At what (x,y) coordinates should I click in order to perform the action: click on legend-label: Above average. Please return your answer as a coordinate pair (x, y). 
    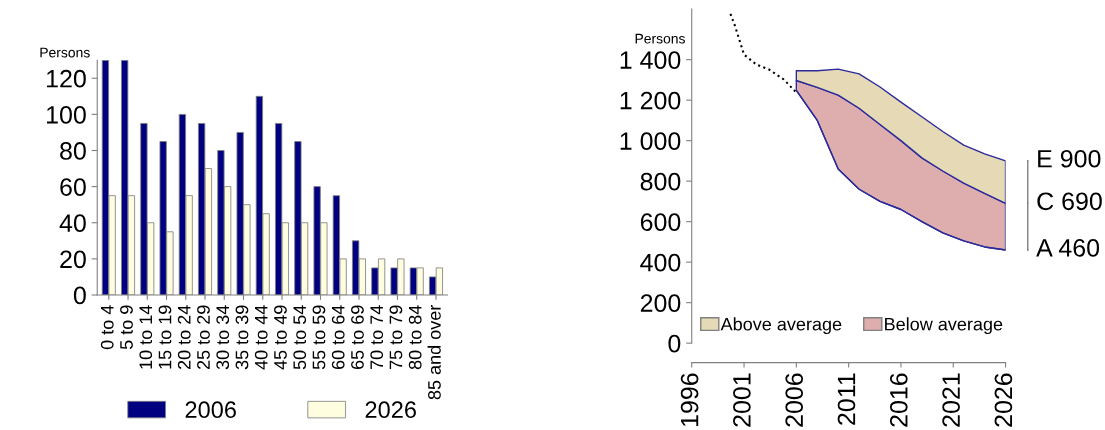
    Looking at the image, I should click on (781, 326).